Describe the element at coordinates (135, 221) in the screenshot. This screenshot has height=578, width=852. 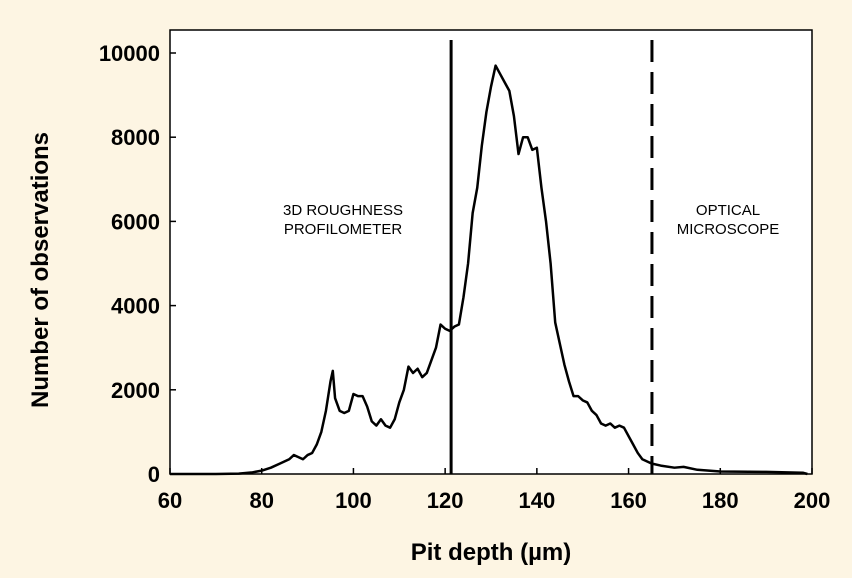
I see `y-tick-label: 6000` at that location.